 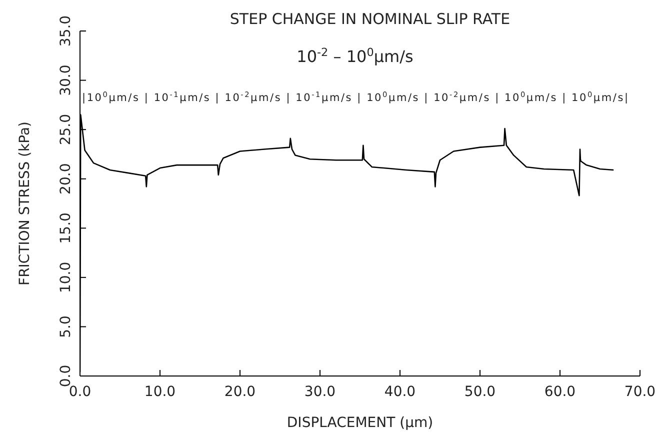 I want to click on text: |10$^{0}$μm/s | 10$^{-1}$μm/s | 10$^{-2}$μm/s | 10$^{-1}$μm/s | 10$^{0}$μm/s | 10$^{-2}$μm/s | 10$^{0}$μm/s | 10$^{0}$μm/s|, so click(x=355, y=97).